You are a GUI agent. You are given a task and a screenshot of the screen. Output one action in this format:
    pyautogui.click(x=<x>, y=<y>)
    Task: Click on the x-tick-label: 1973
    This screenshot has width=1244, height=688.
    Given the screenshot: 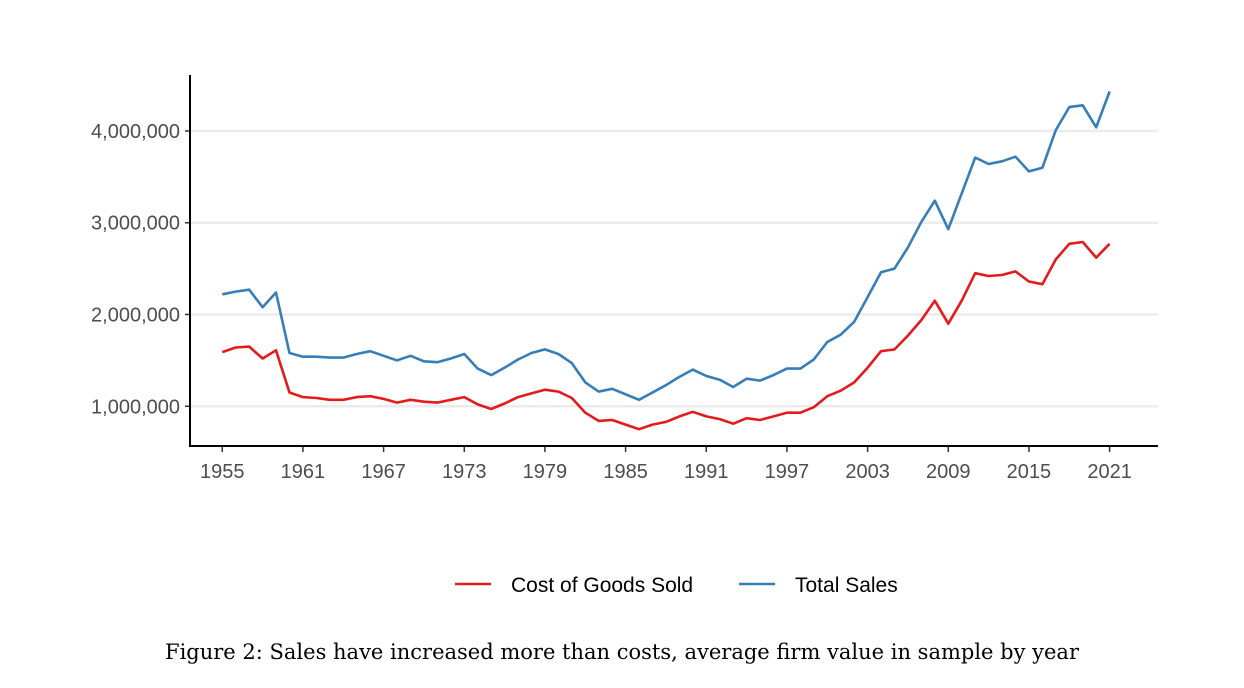 What is the action you would take?
    pyautogui.click(x=464, y=472)
    